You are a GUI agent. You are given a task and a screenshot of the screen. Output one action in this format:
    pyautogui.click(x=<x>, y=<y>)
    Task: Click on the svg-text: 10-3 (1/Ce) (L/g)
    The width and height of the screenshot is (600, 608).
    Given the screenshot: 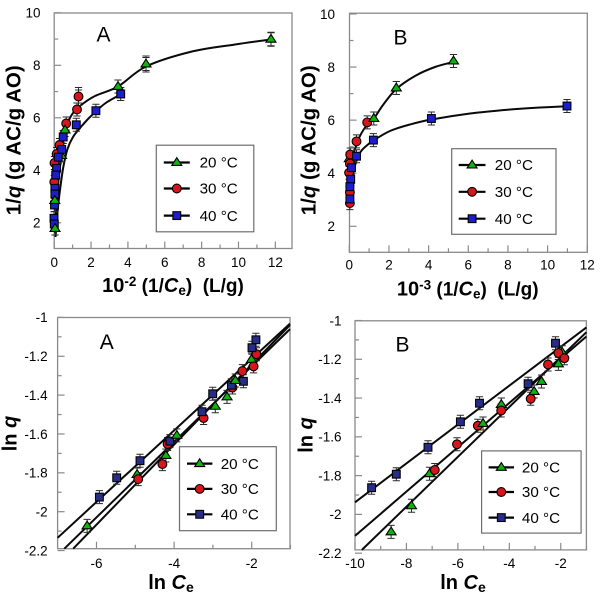 What is the action you would take?
    pyautogui.click(x=468, y=290)
    